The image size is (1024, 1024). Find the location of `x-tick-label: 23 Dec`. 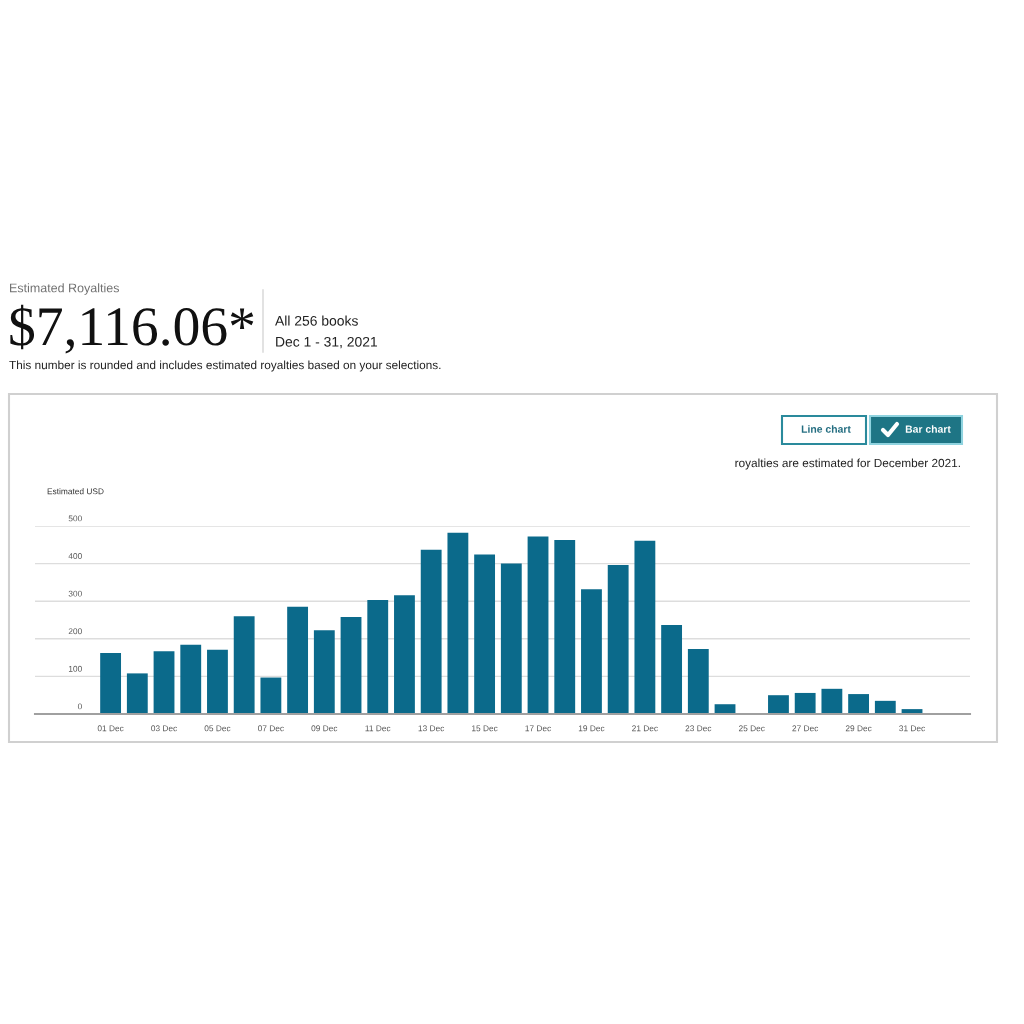

x-tick-label: 23 Dec is located at coordinates (698, 728).